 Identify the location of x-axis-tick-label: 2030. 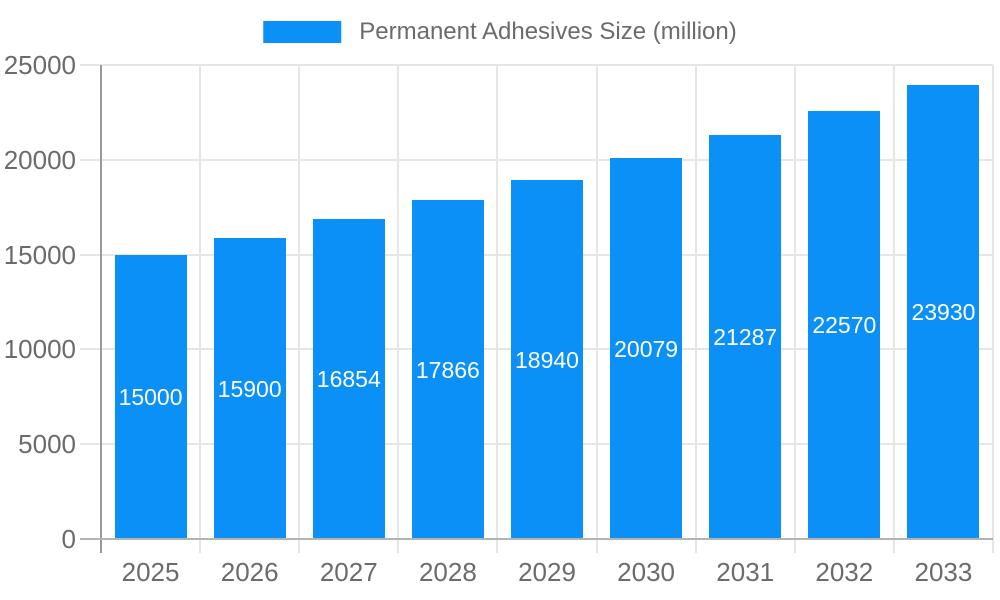
(646, 572).